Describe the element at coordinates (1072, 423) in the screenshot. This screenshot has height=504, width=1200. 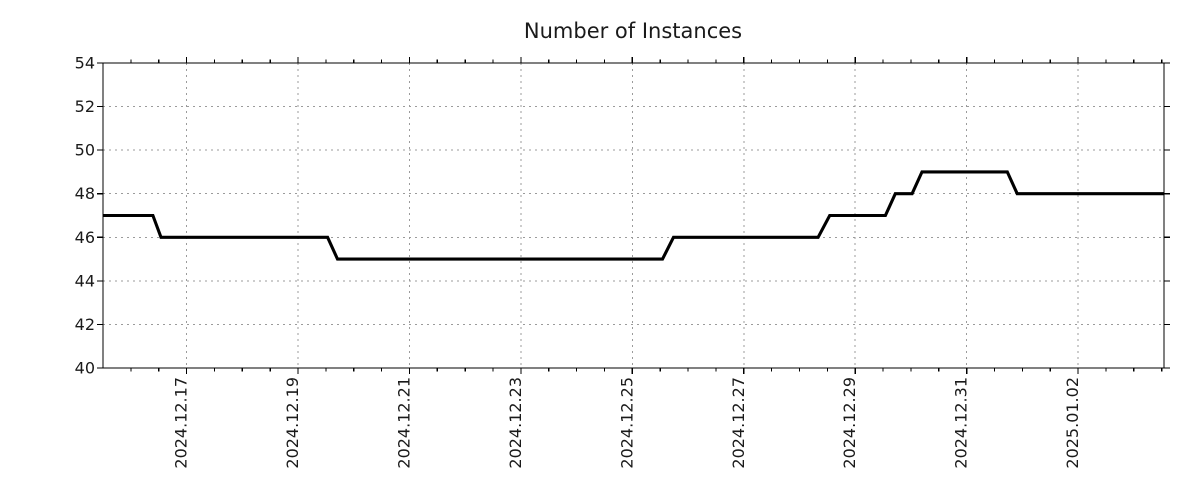
I see `x-tick-label: 2025.01.02` at that location.